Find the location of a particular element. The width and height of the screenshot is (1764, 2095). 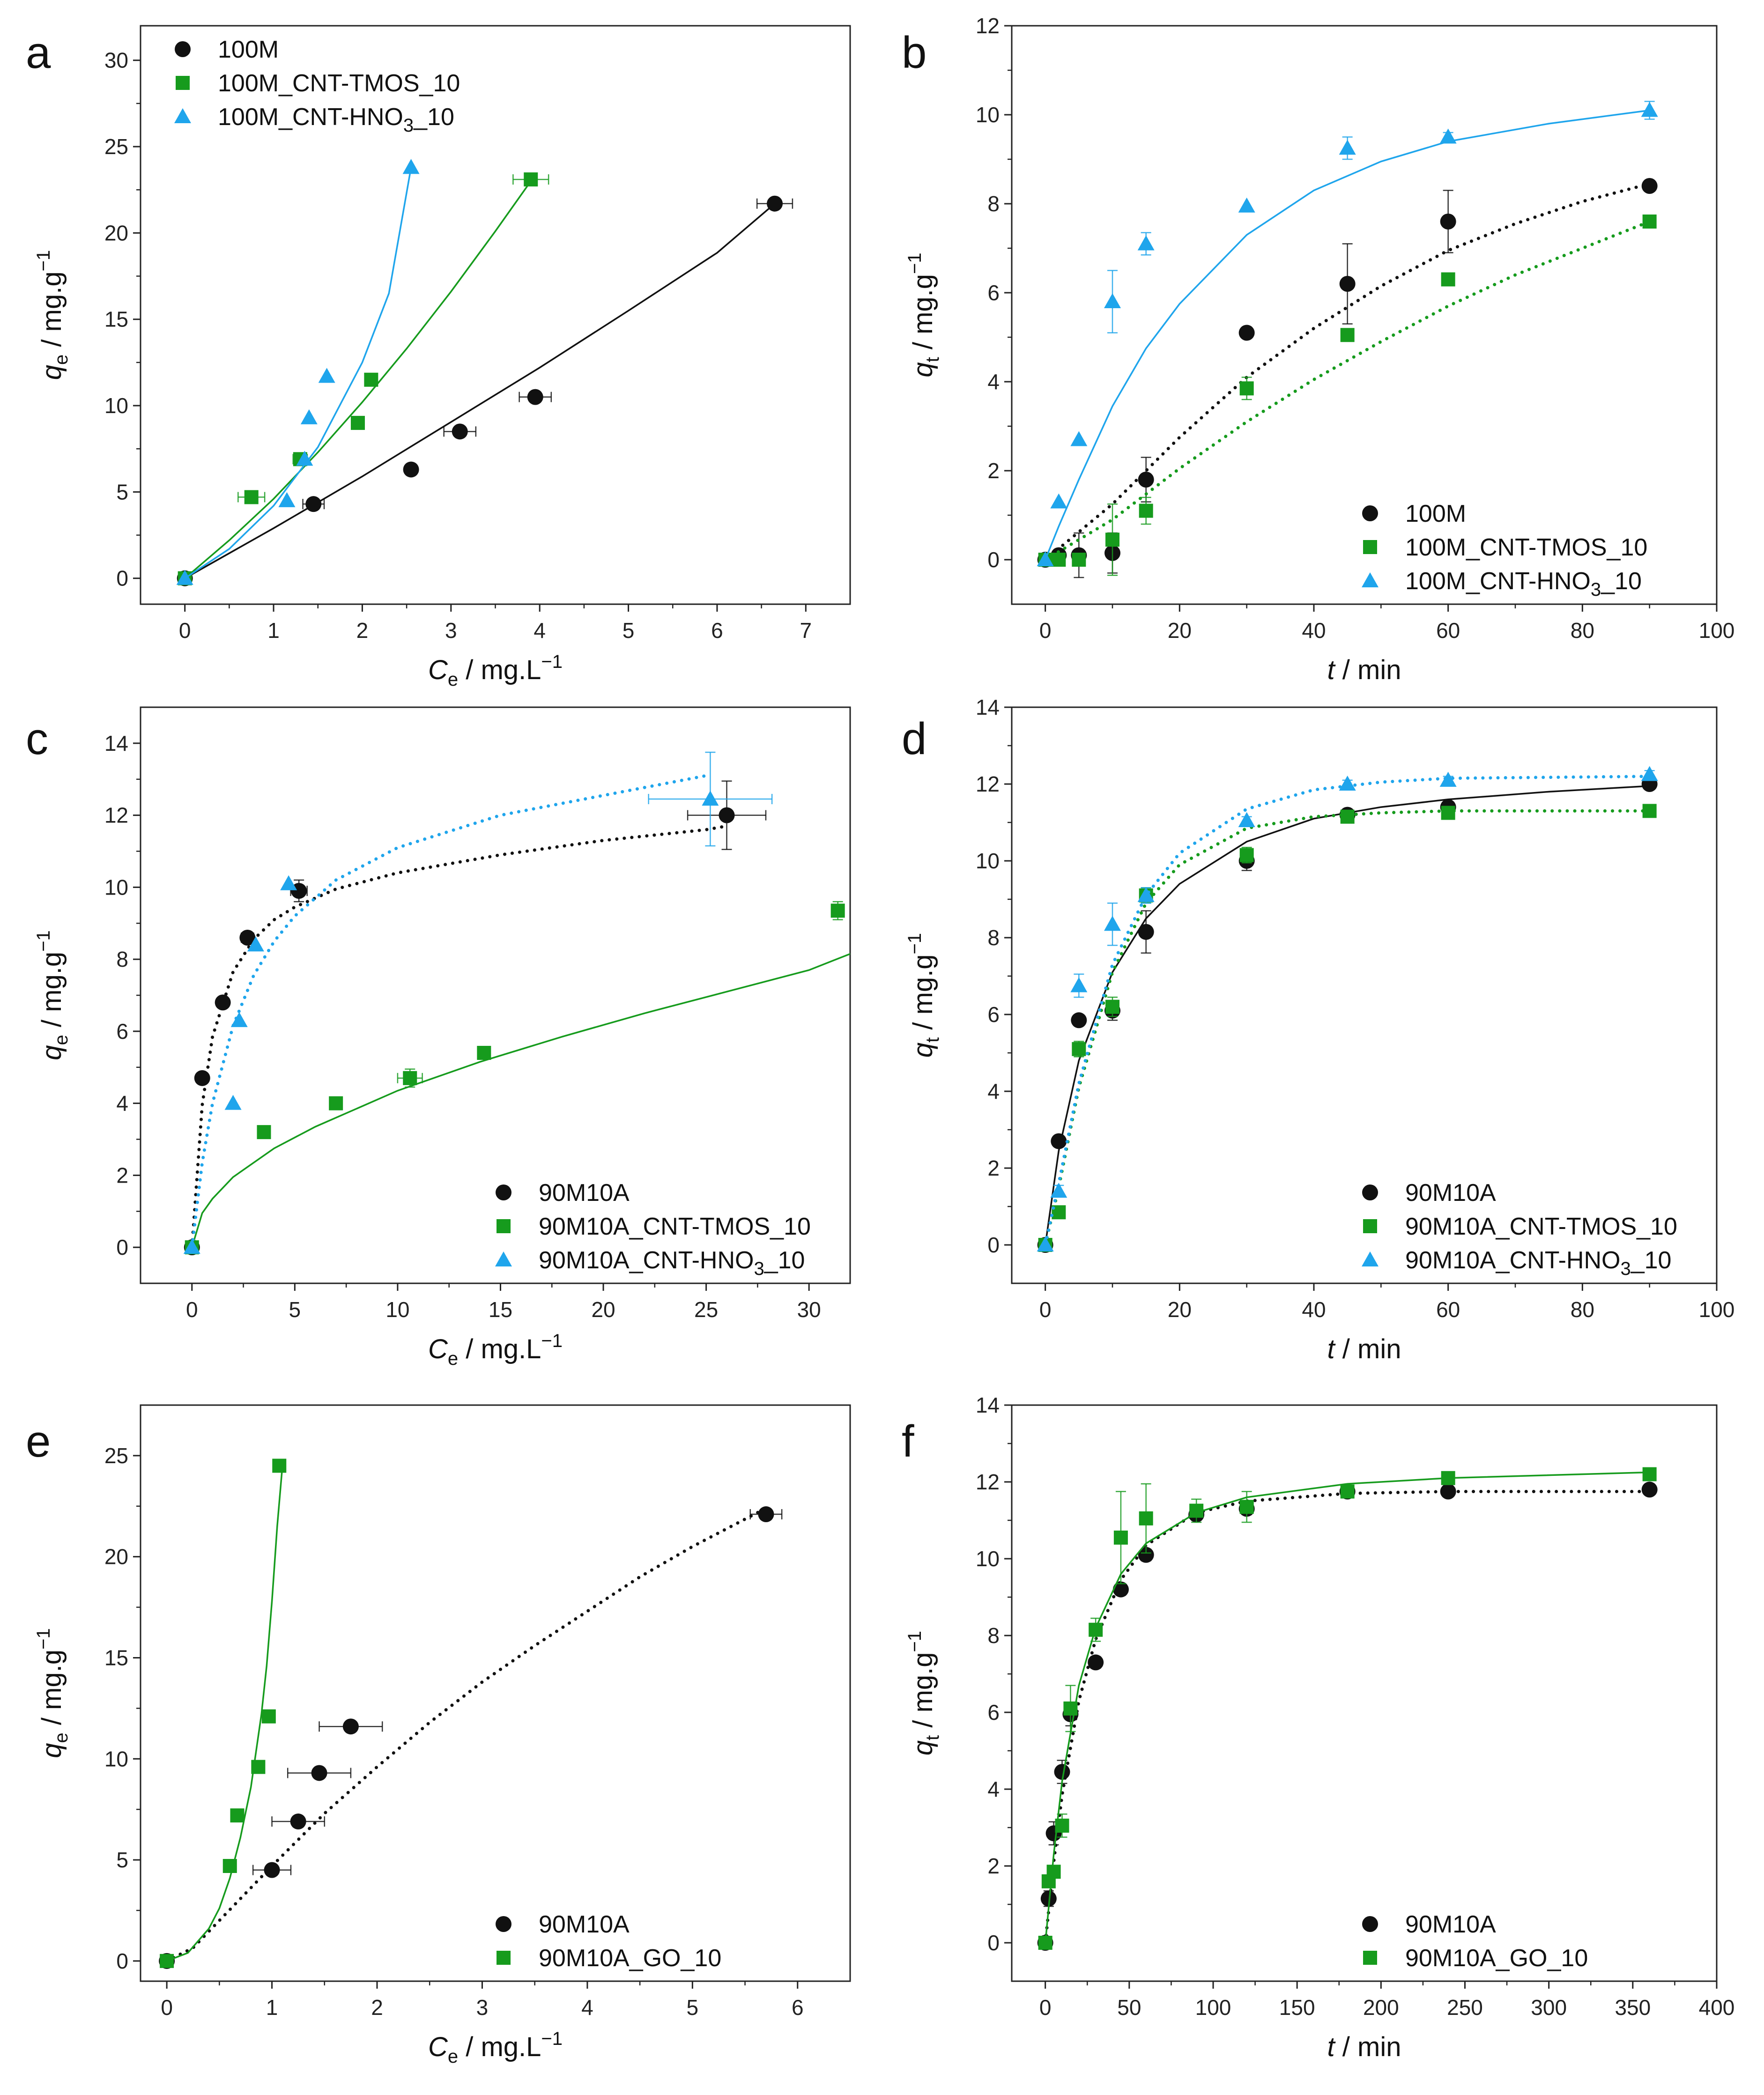

axis-label-unit: / mg.g is located at coordinates (52, 1691).